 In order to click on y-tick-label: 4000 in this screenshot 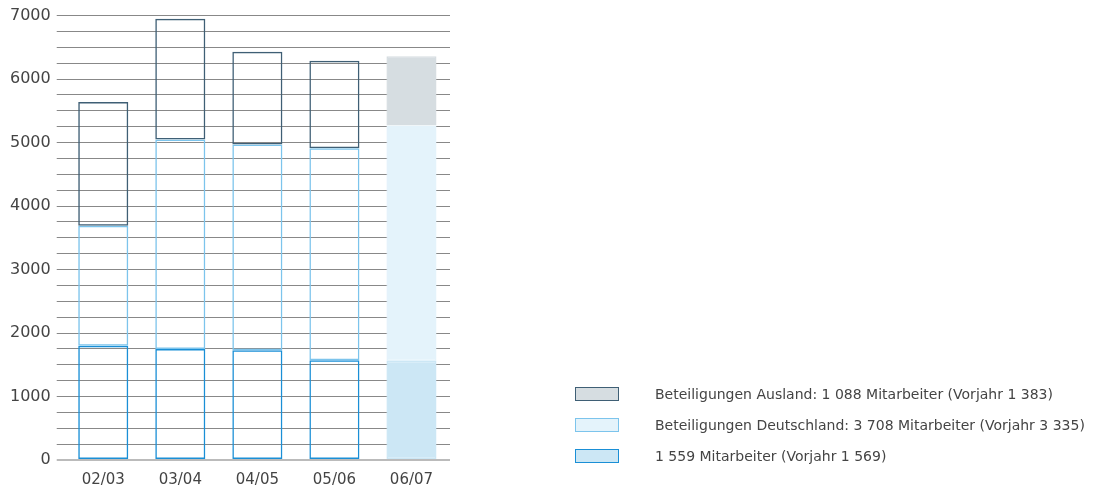, I will do `click(30, 205)`.